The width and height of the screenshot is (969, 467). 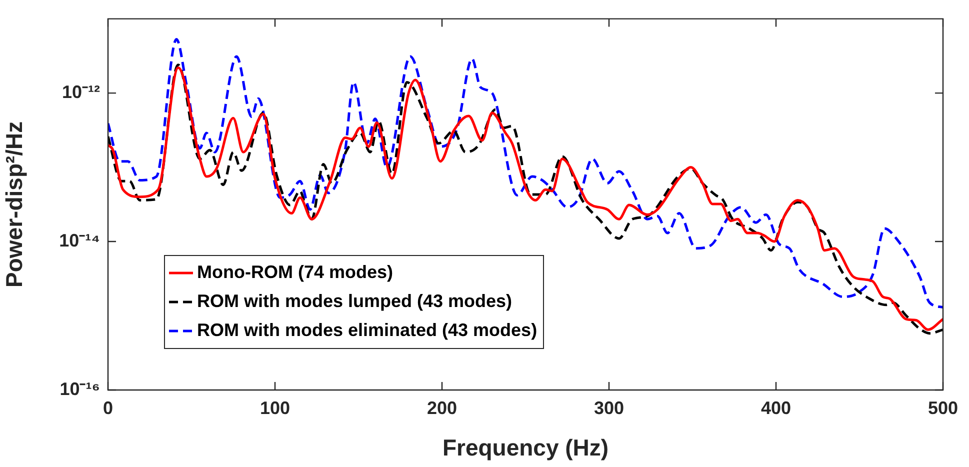 I want to click on x-tick-label: 0, so click(x=108, y=408).